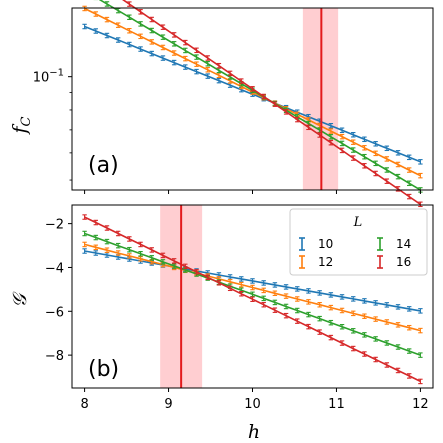 Image resolution: width=443 pixels, height=443 pixels. Describe the element at coordinates (325, 262) in the screenshot. I see `legend-label: 12` at that location.